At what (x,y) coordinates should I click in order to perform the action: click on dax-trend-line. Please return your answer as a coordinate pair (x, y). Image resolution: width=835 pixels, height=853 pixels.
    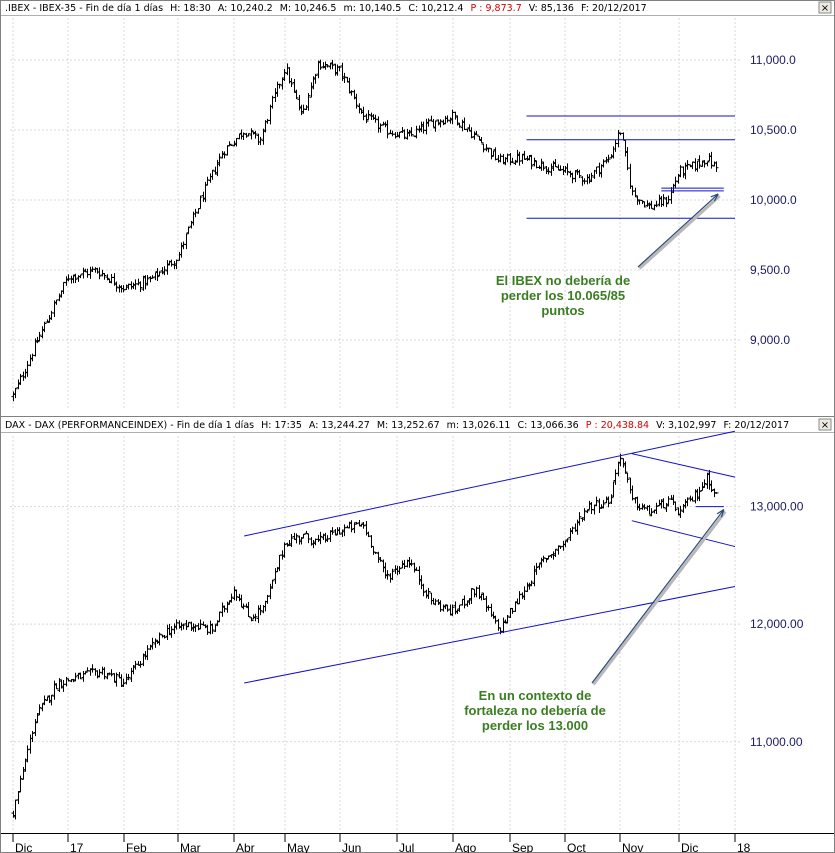
    Looking at the image, I should click on (490, 635).